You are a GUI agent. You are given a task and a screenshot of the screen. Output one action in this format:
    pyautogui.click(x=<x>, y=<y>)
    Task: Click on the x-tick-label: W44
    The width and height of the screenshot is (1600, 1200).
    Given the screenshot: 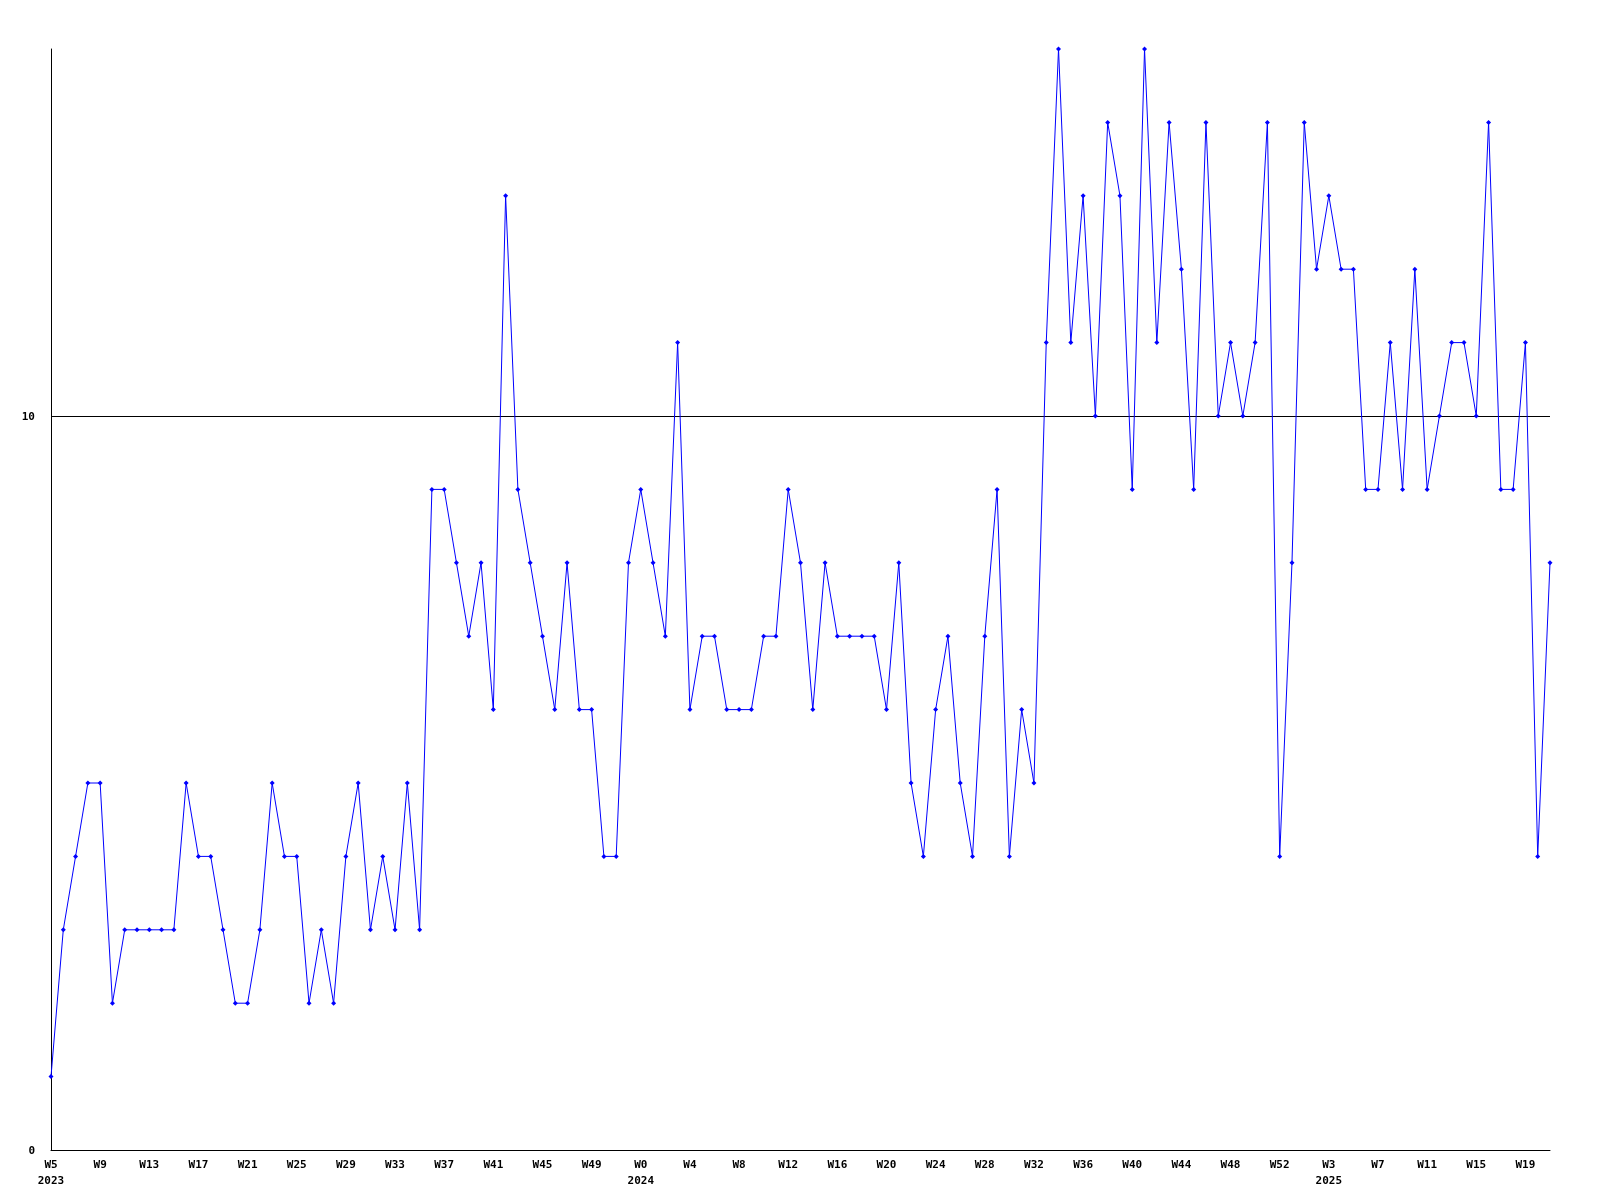 What is the action you would take?
    pyautogui.click(x=1181, y=1164)
    